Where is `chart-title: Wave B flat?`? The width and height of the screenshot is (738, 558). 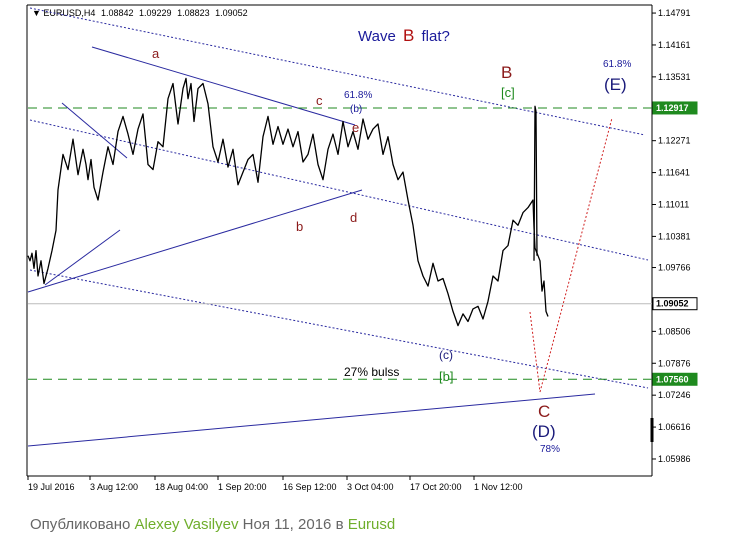 chart-title: Wave B flat? is located at coordinates (404, 35).